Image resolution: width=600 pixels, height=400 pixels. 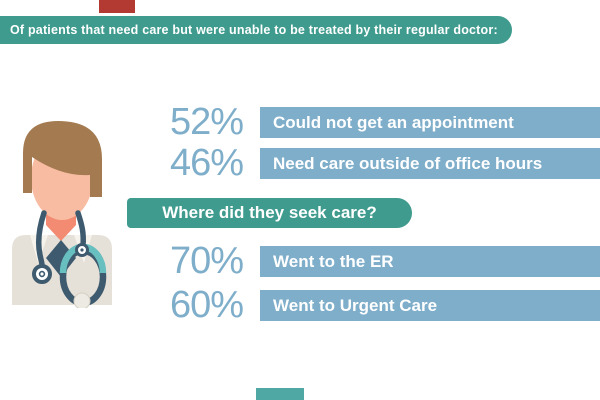 I want to click on stethoscope-chestpiece-ring, so click(x=42, y=274).